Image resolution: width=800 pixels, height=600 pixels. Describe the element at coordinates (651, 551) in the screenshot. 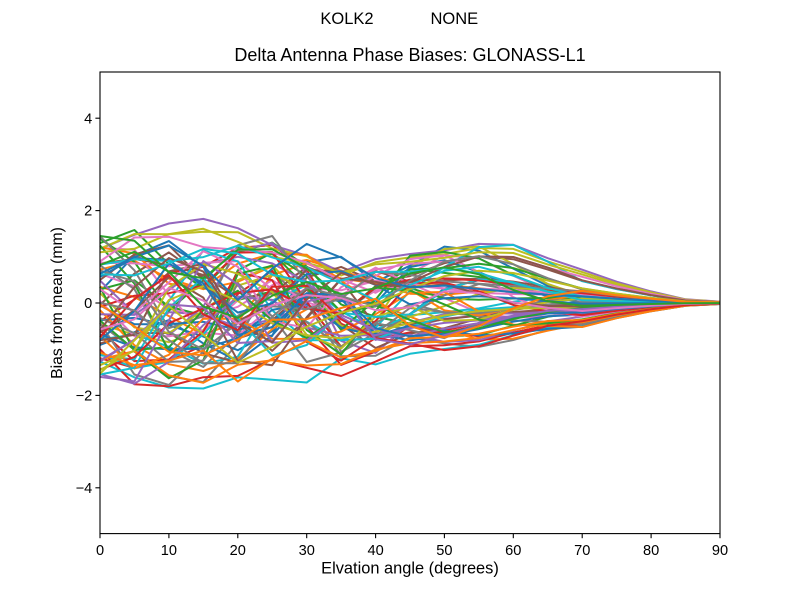

I see `svg-text: 80` at that location.